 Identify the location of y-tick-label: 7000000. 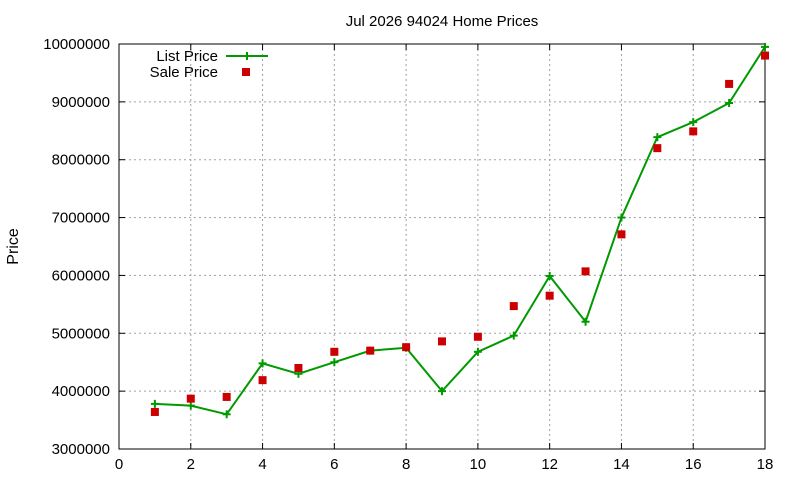
(81, 218).